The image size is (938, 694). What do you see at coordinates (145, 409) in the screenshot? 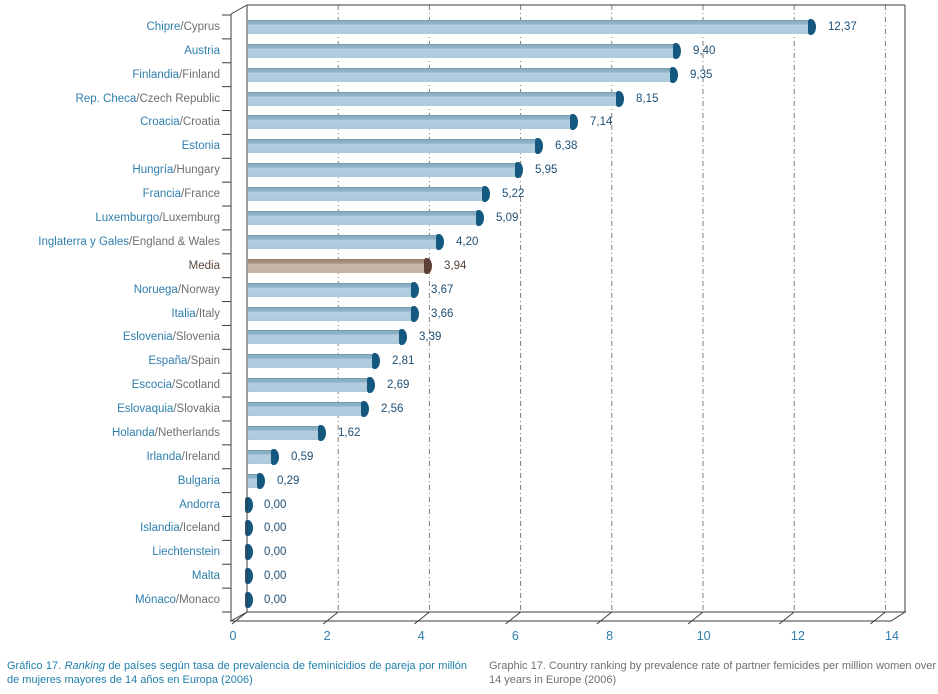
I see `category-label-es: Eslovaquia` at bounding box center [145, 409].